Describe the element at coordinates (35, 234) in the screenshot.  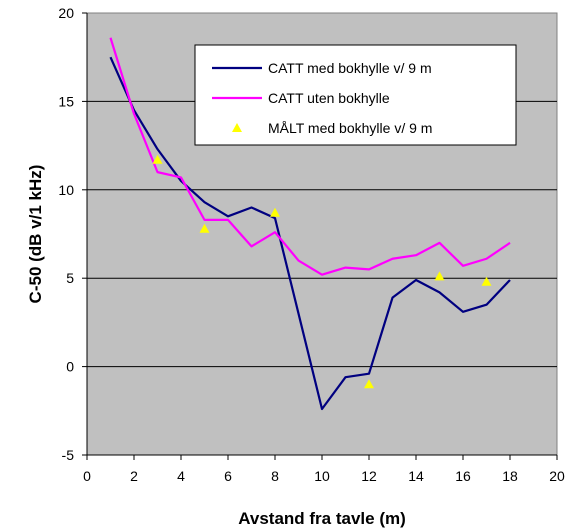
I see `y-axis-title: C-50 (dB v/1 kHz)` at that location.